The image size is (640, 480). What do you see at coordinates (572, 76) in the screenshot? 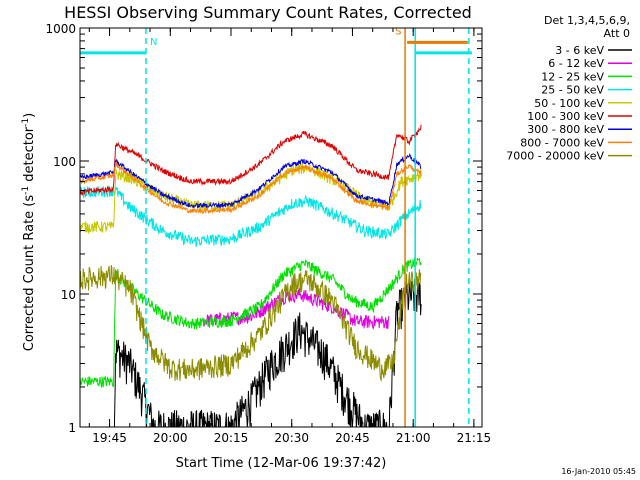
I see `legend-label-3: 12 - 25 keV` at bounding box center [572, 76].